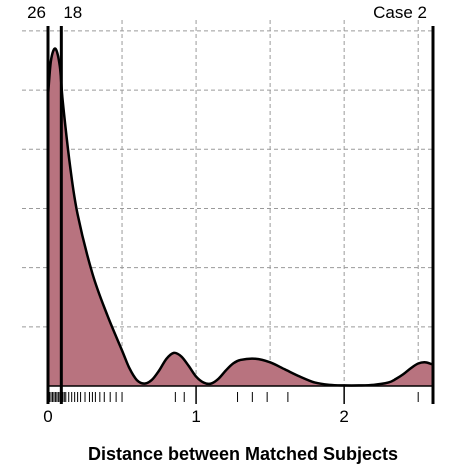 The image size is (474, 474). I want to click on x-tick-label: 2, so click(343, 416).